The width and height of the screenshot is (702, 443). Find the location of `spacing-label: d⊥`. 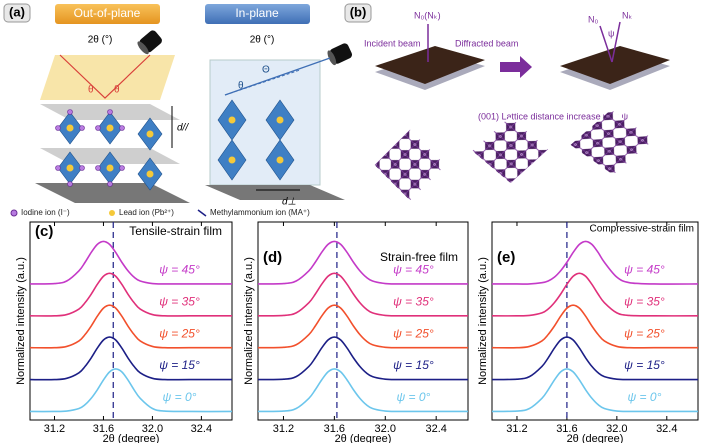

spacing-label: d⊥ is located at coordinates (289, 202).